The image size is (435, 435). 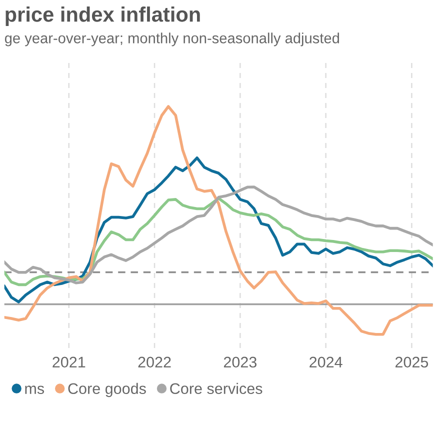 I want to click on x-tick-label: 2023, so click(x=240, y=362).